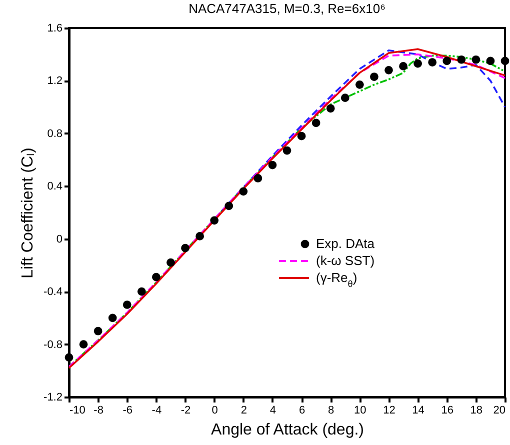  Describe the element at coordinates (53, 398) in the screenshot. I see `y-tick-label: -1.2` at that location.